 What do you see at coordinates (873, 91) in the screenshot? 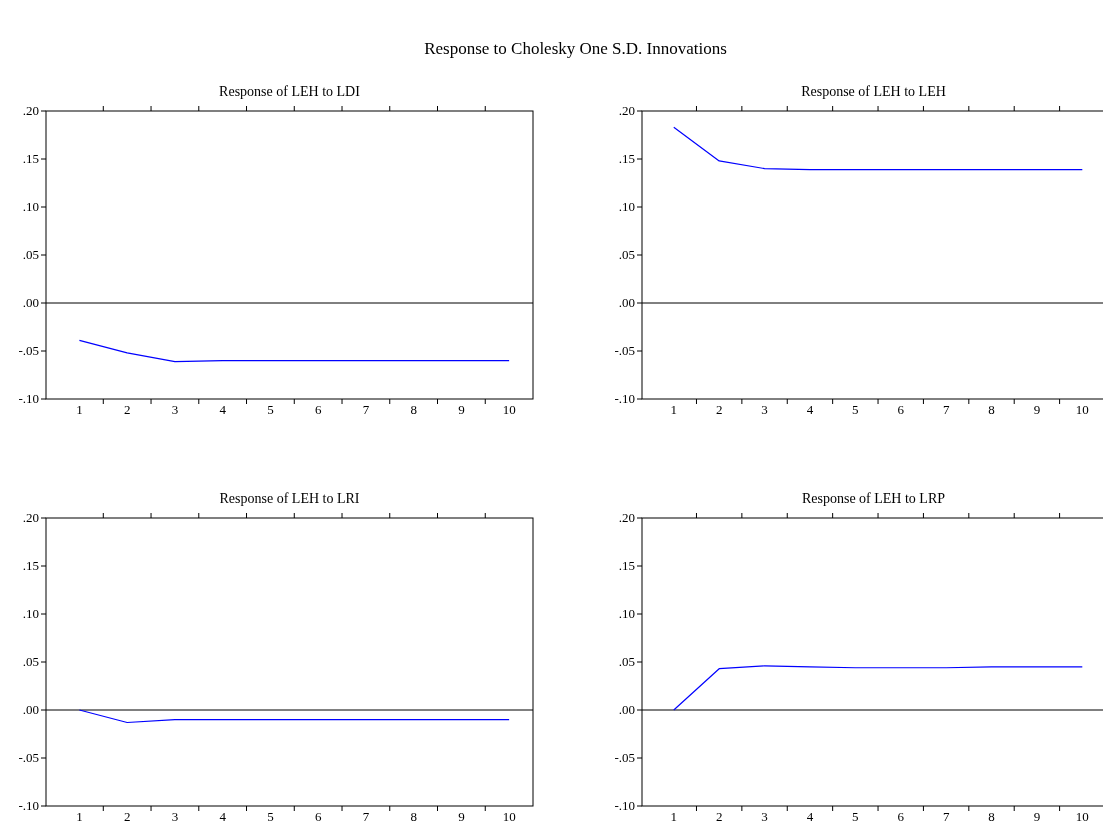
I see `chart-title: Response of LEH to LEH` at bounding box center [873, 91].